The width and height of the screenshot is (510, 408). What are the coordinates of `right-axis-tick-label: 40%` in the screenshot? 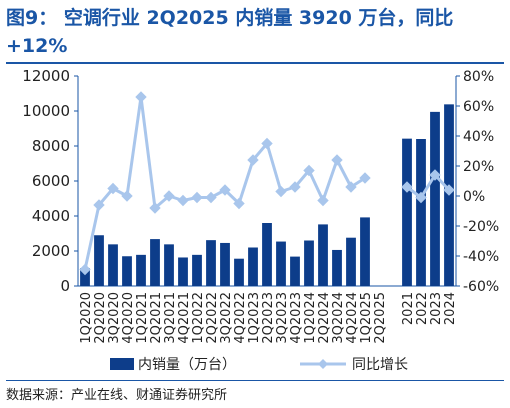 It's located at (478, 137).